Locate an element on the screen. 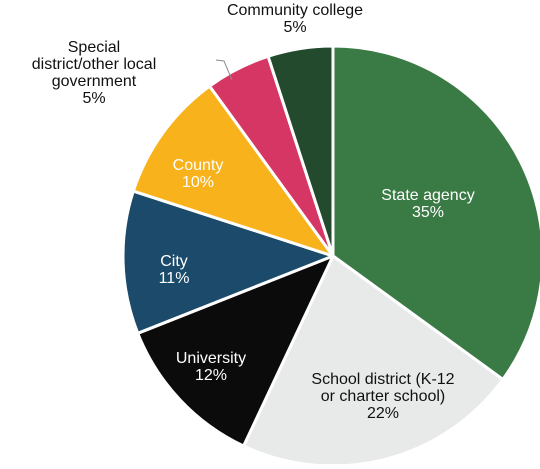 This screenshot has width=540, height=469. pie-category-label: School district (K-12 is located at coordinates (382, 379).